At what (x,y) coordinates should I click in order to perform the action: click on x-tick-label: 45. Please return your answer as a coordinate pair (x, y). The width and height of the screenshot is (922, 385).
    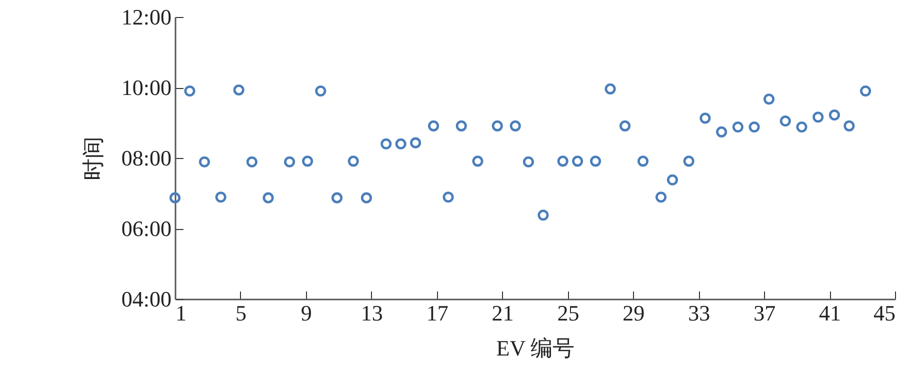
    Looking at the image, I should click on (885, 313).